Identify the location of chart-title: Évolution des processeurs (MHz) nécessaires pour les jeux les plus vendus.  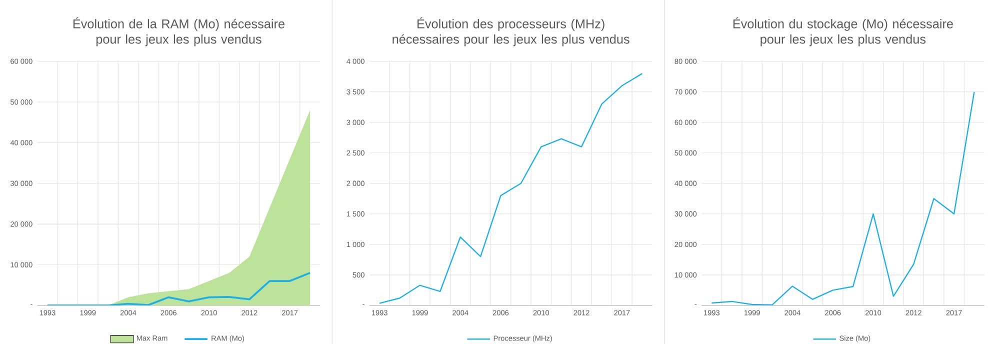
(511, 31).